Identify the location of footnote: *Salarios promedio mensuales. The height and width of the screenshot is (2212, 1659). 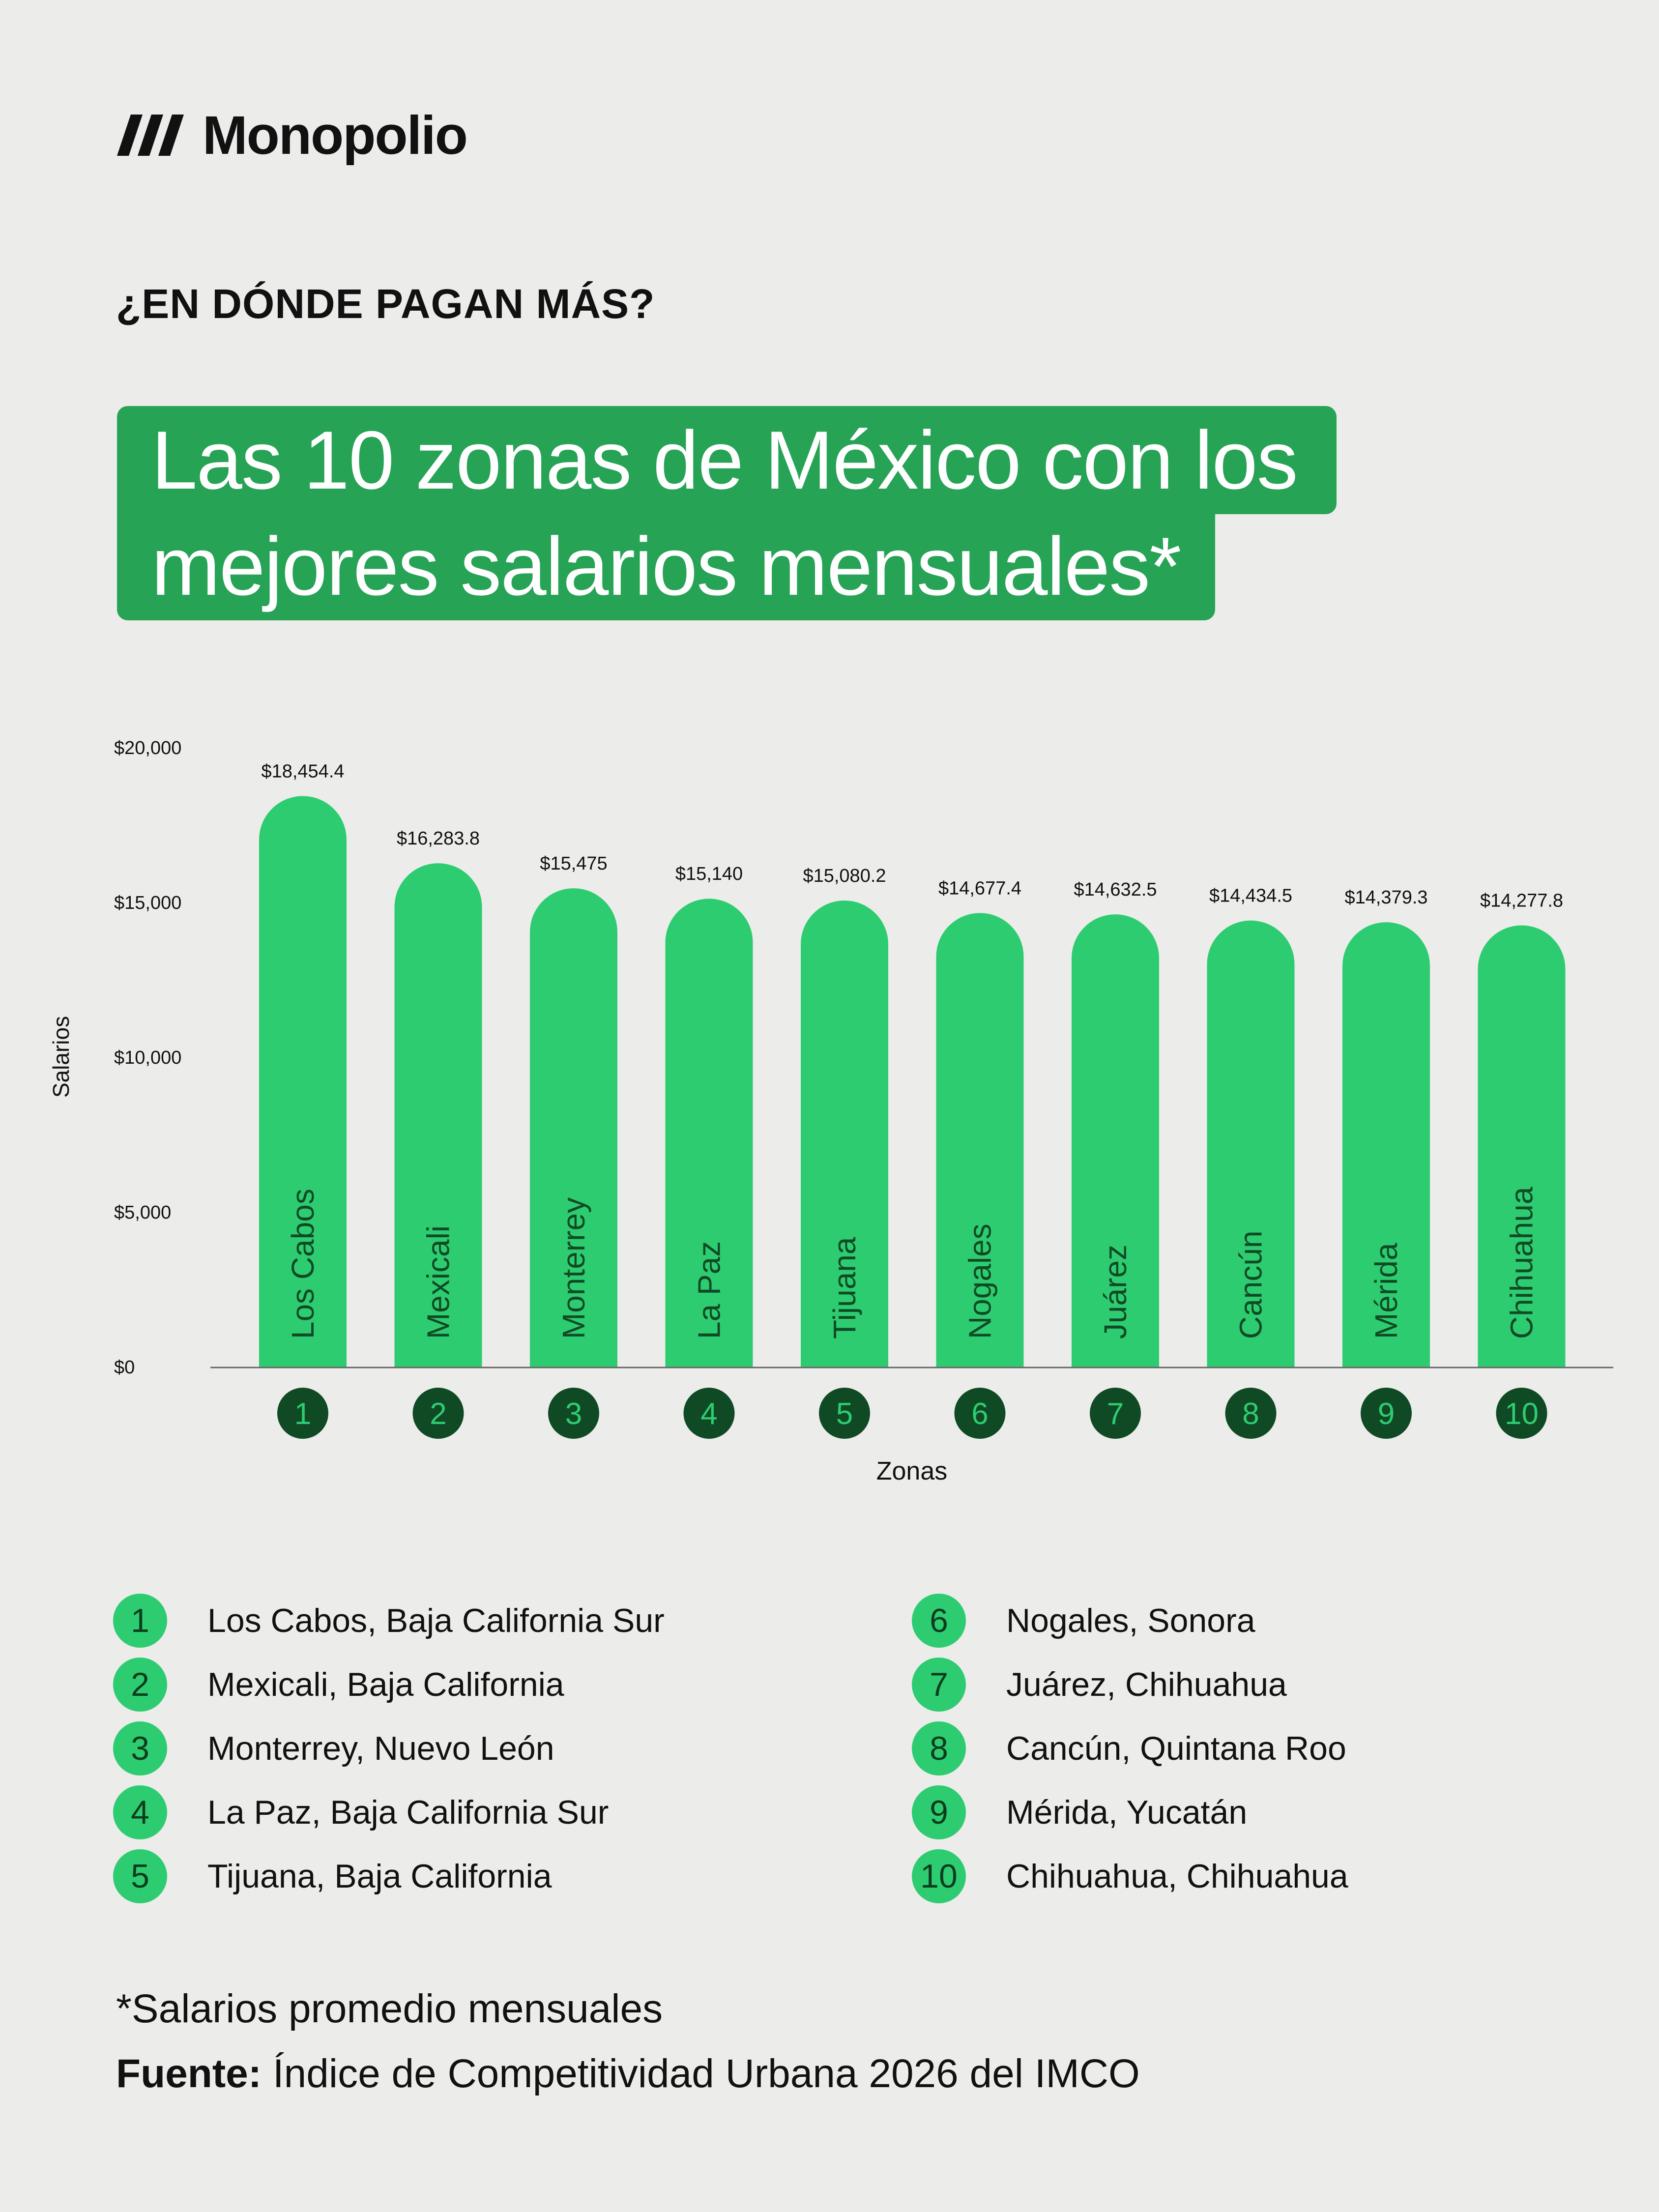
(390, 2009).